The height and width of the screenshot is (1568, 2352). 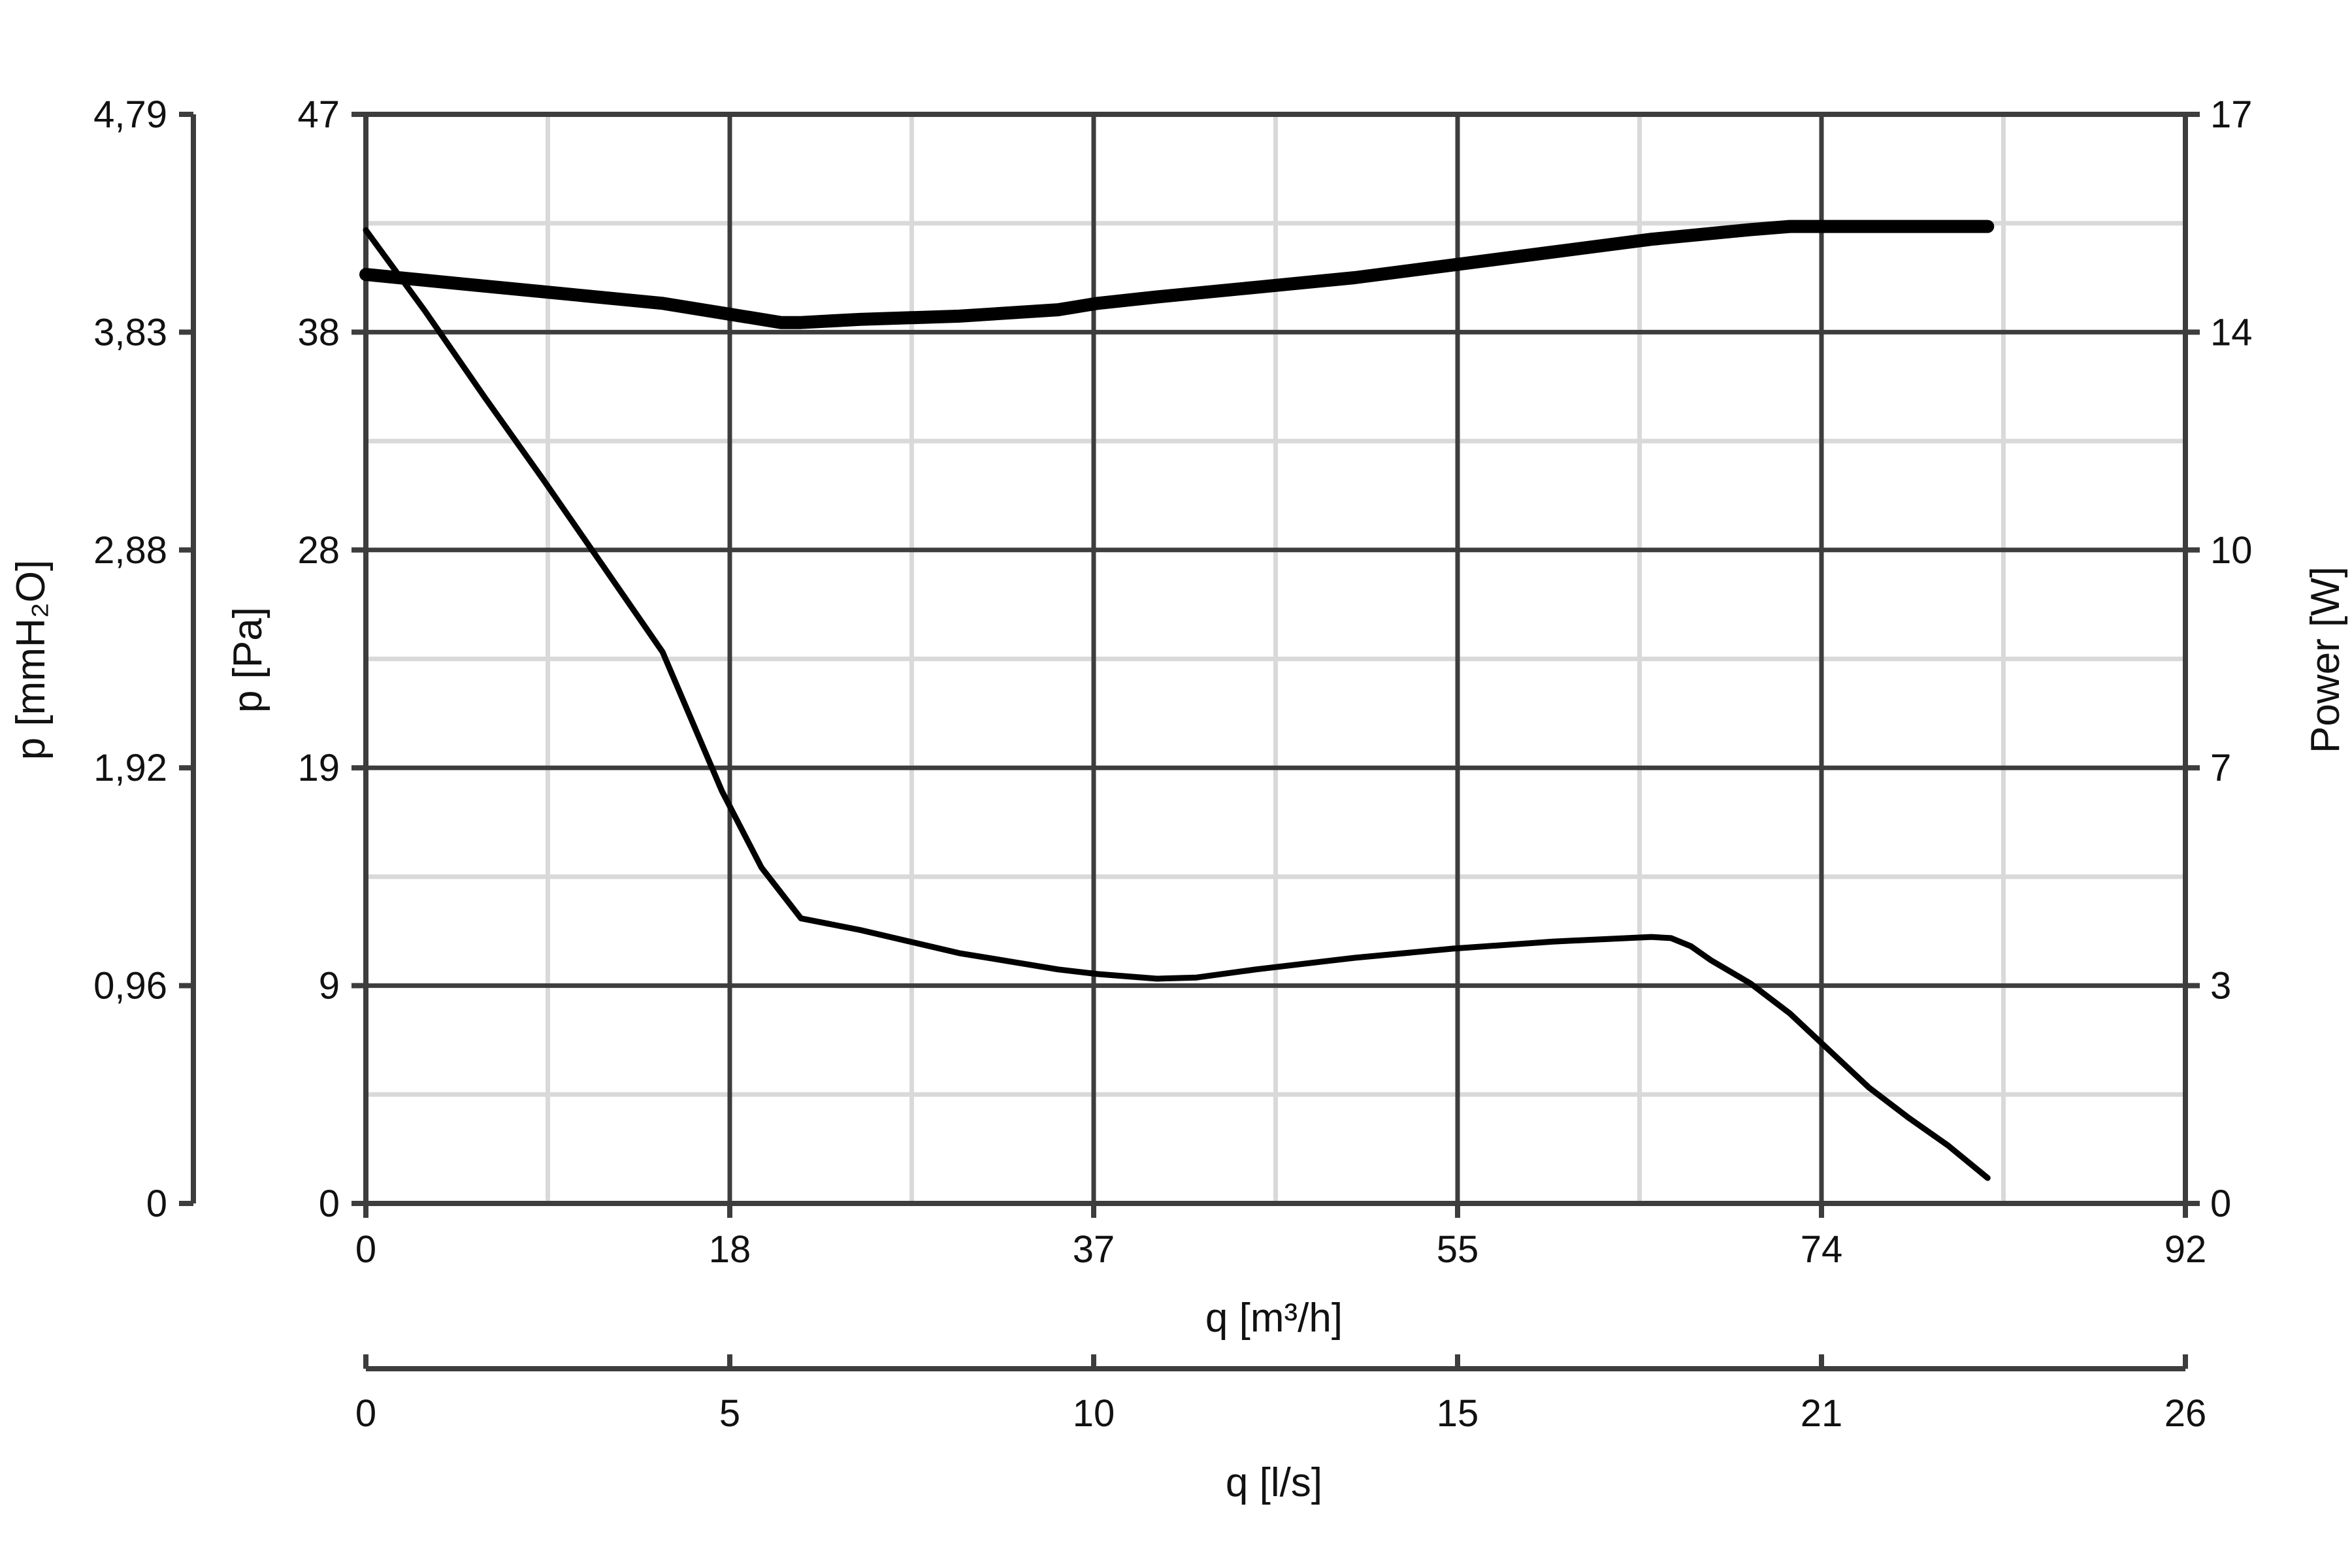 I want to click on y-tick-label-mmh2o: 1,92, so click(x=130, y=768).